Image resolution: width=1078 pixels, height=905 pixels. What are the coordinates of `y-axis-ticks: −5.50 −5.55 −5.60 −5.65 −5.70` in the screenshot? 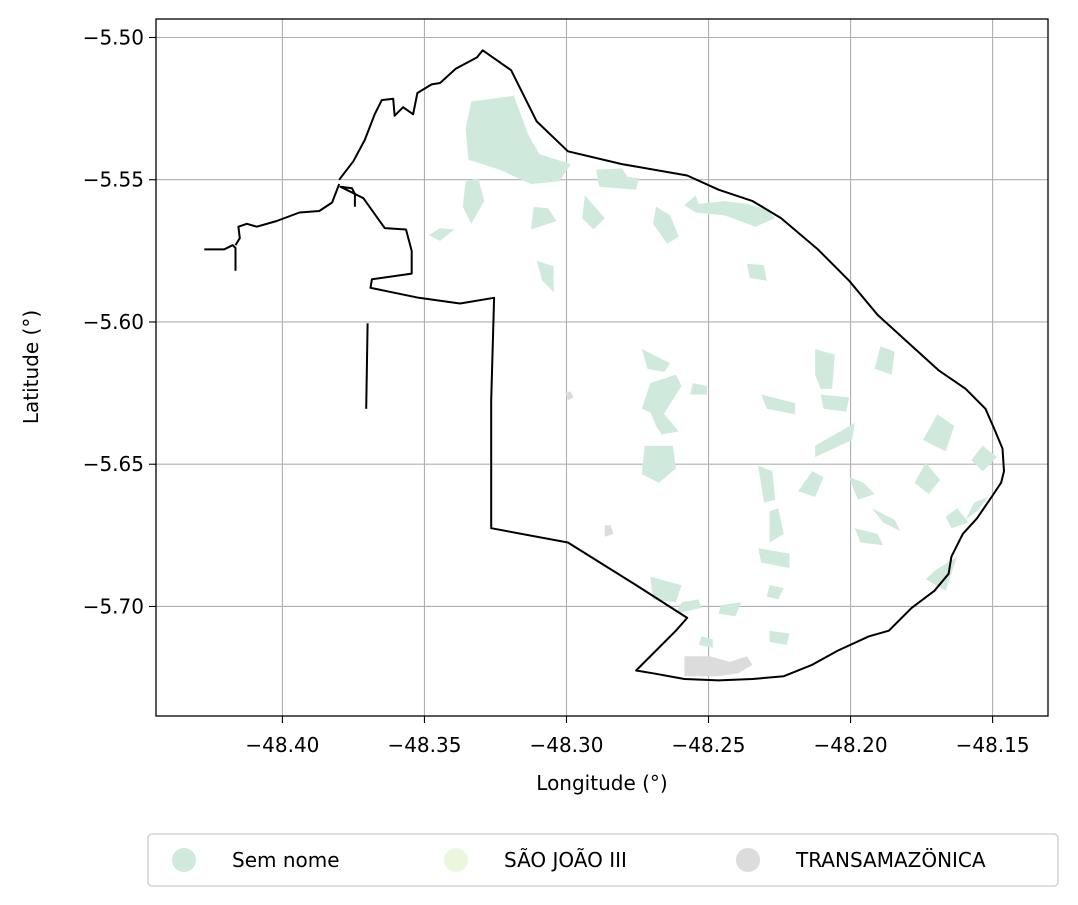 It's located at (119, 321).